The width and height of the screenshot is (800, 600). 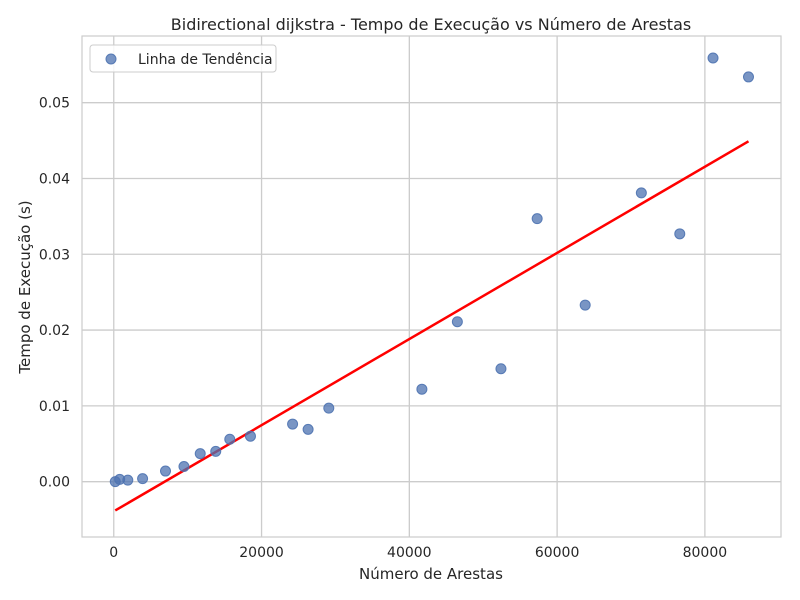 I want to click on x-tick-label: 60000, so click(x=557, y=553).